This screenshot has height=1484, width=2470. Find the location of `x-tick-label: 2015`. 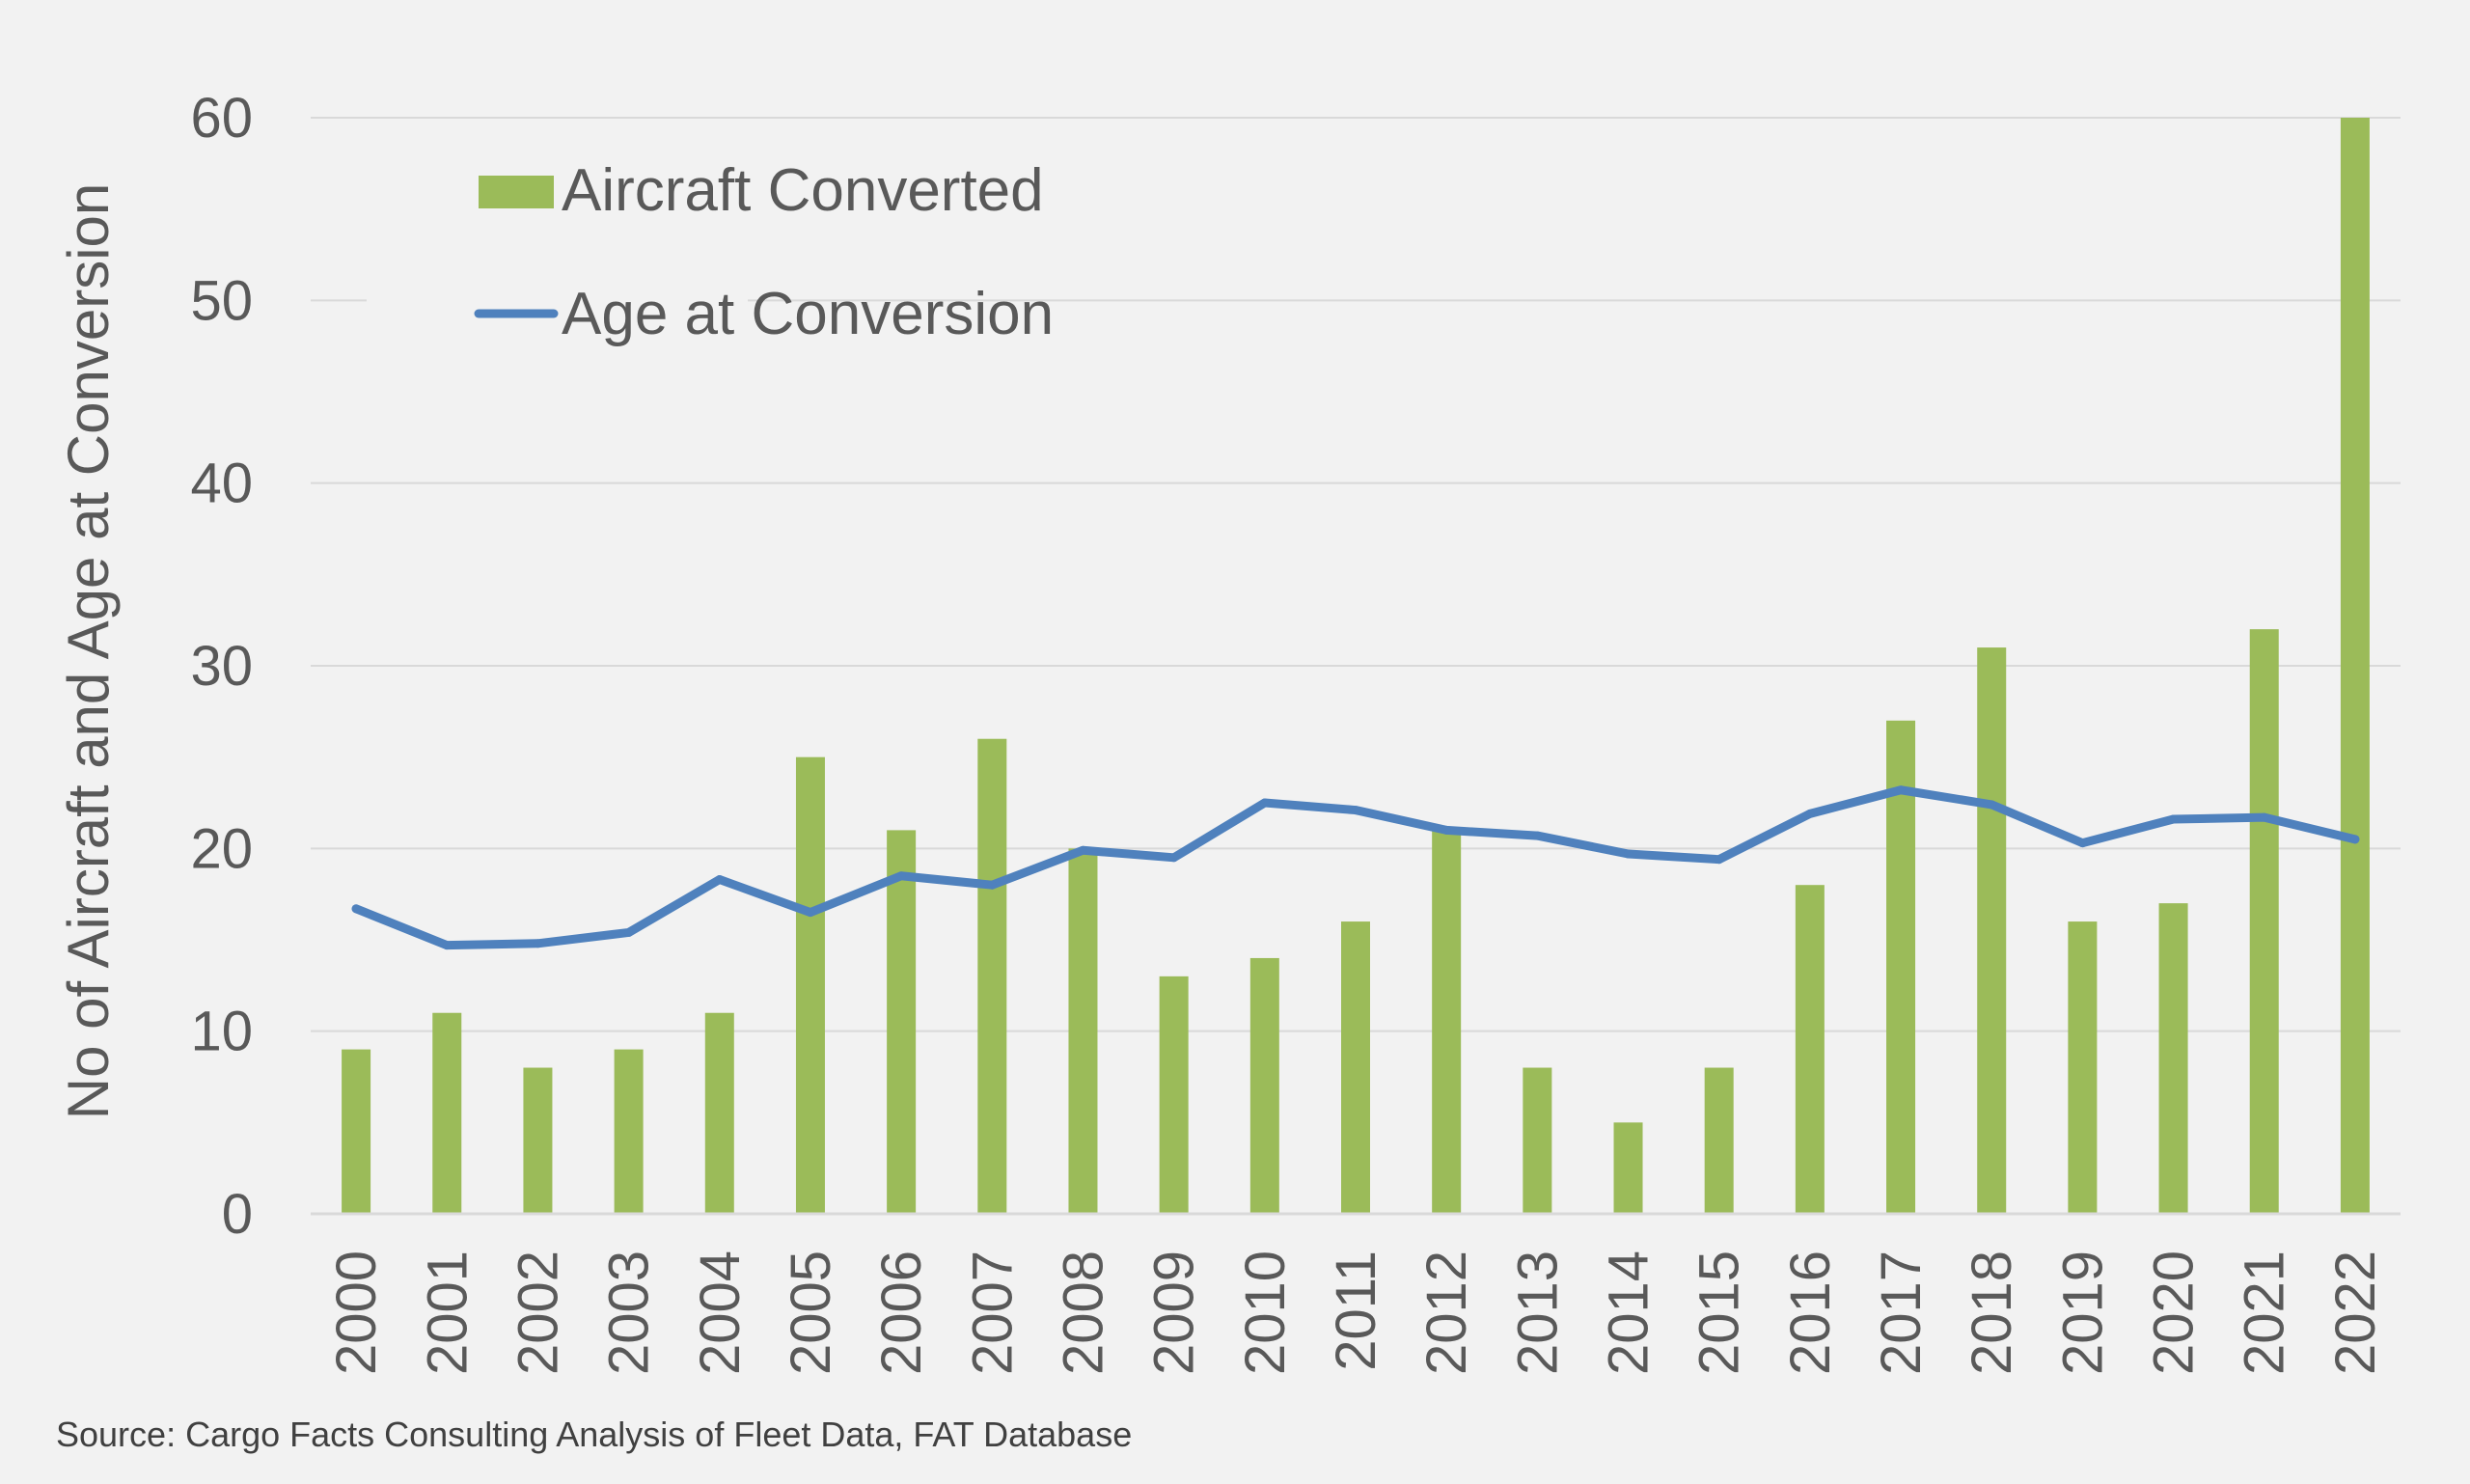

x-tick-label: 2015 is located at coordinates (1719, 1312).